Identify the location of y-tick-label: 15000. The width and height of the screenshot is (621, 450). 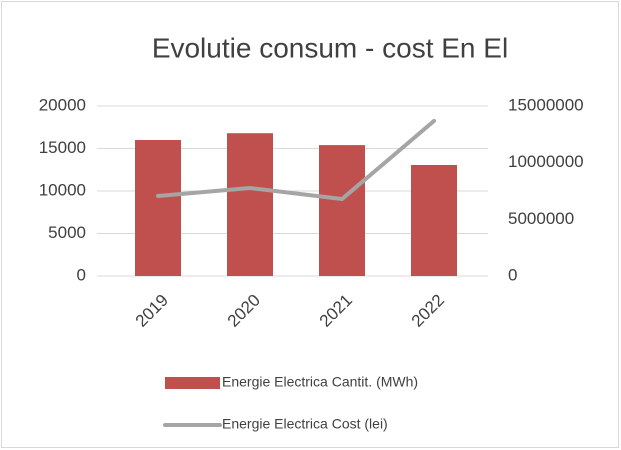
(62, 147).